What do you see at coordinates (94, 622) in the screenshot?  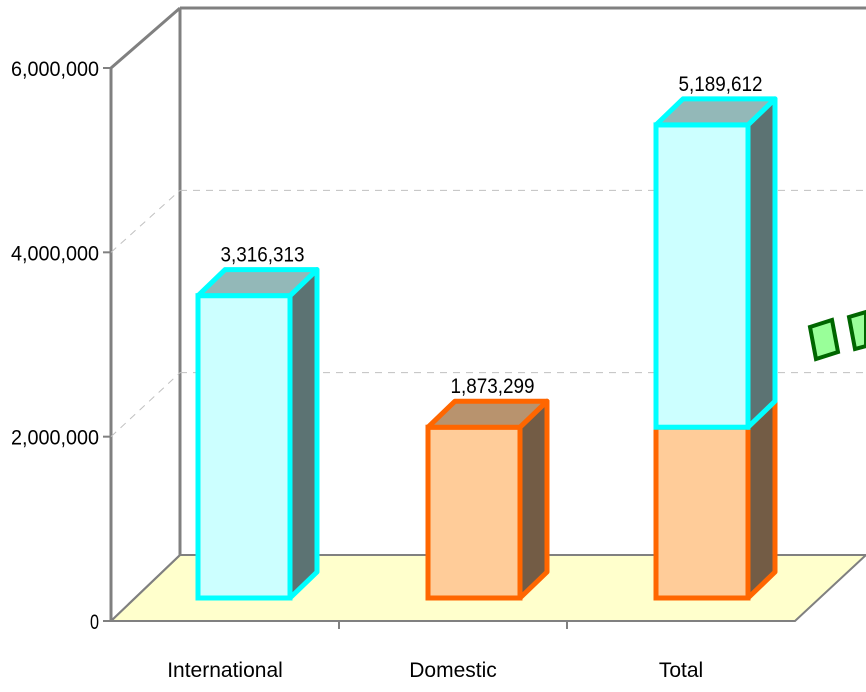 I see `y-tick-label: 0` at bounding box center [94, 622].